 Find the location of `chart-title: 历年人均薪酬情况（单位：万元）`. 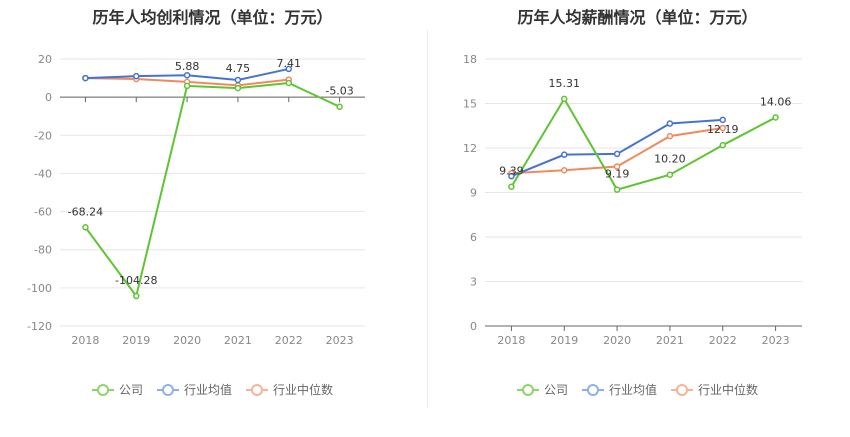

chart-title: 历年人均薪酬情况（单位：万元） is located at coordinates (637, 17).